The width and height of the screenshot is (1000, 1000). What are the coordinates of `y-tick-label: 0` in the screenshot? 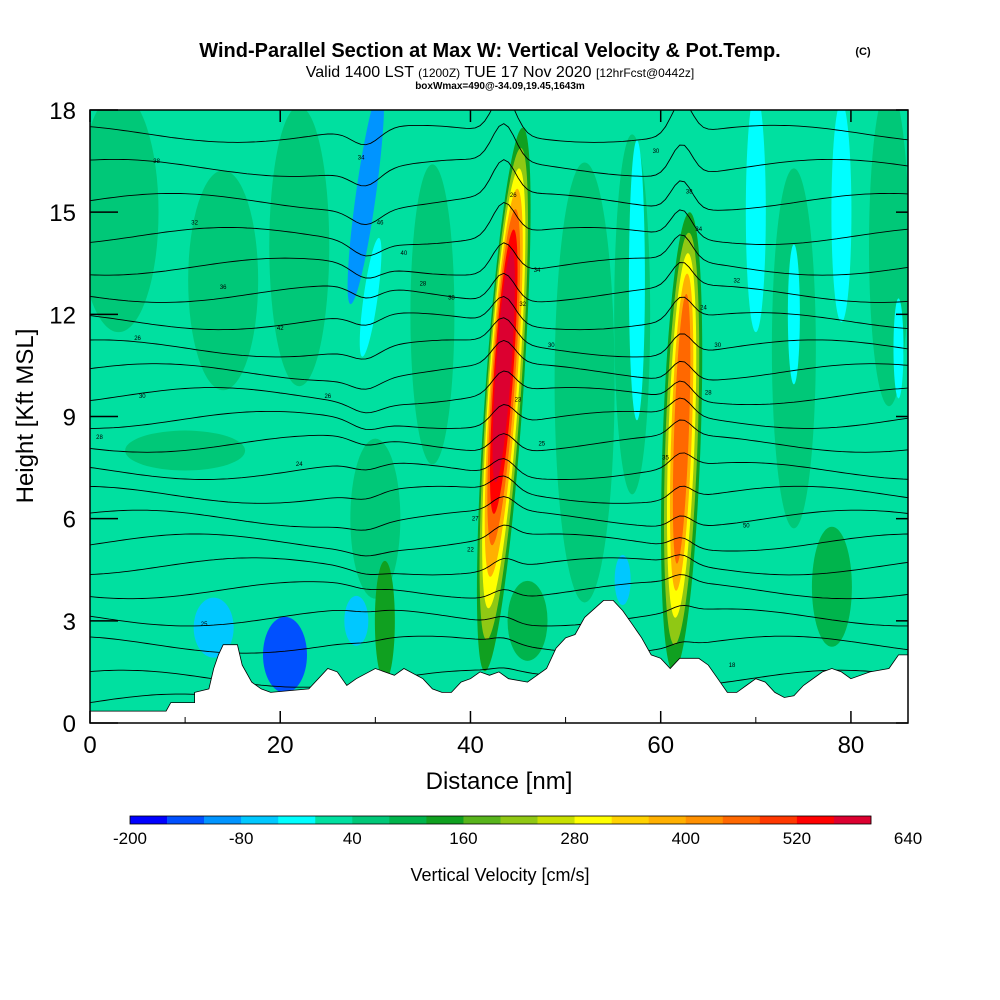 It's located at (69, 724).